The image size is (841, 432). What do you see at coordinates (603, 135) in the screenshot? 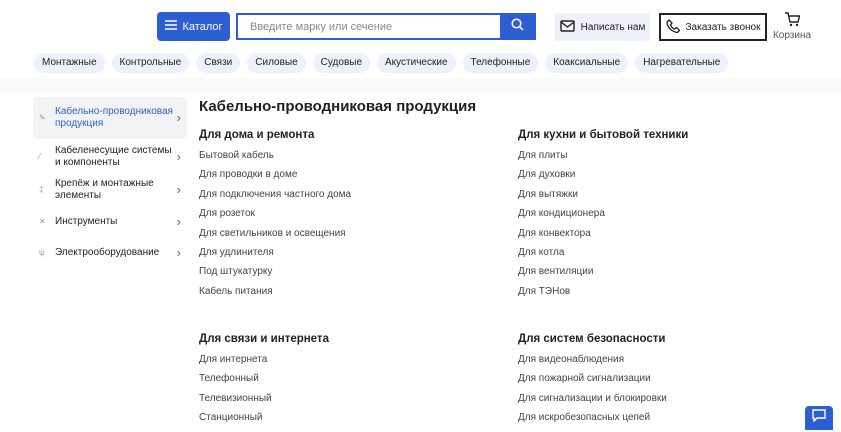
I see `group-title: Для кухни и бытовой техники` at bounding box center [603, 135].